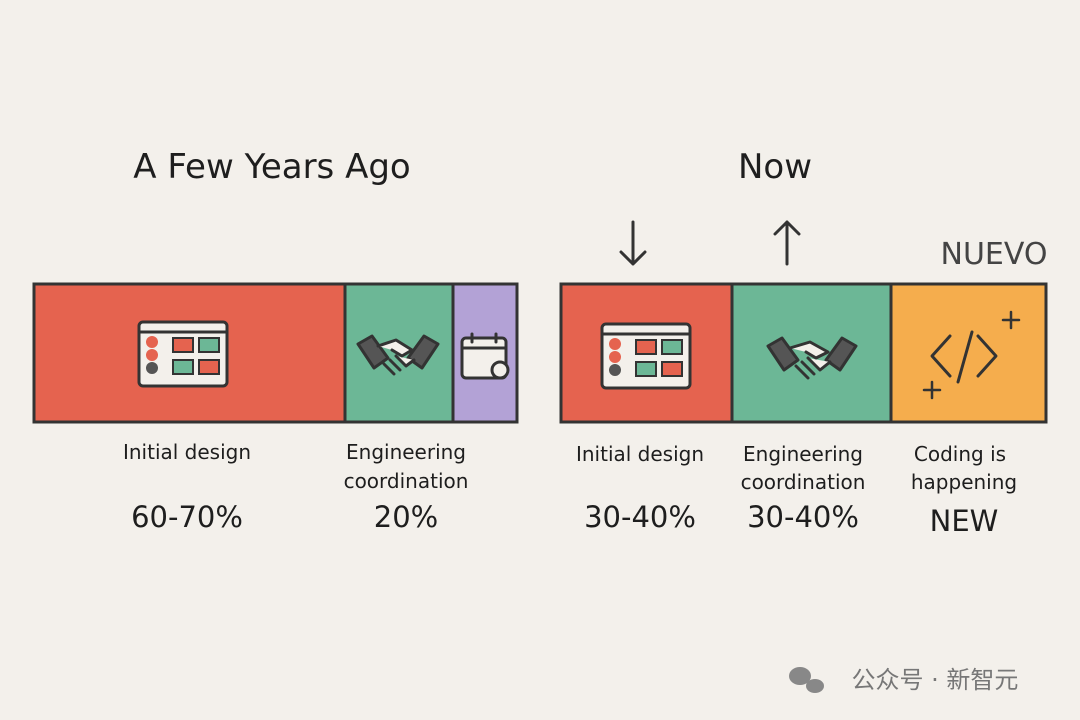 The image size is (1080, 720). What do you see at coordinates (994, 254) in the screenshot?
I see `badge: NUEVO` at bounding box center [994, 254].